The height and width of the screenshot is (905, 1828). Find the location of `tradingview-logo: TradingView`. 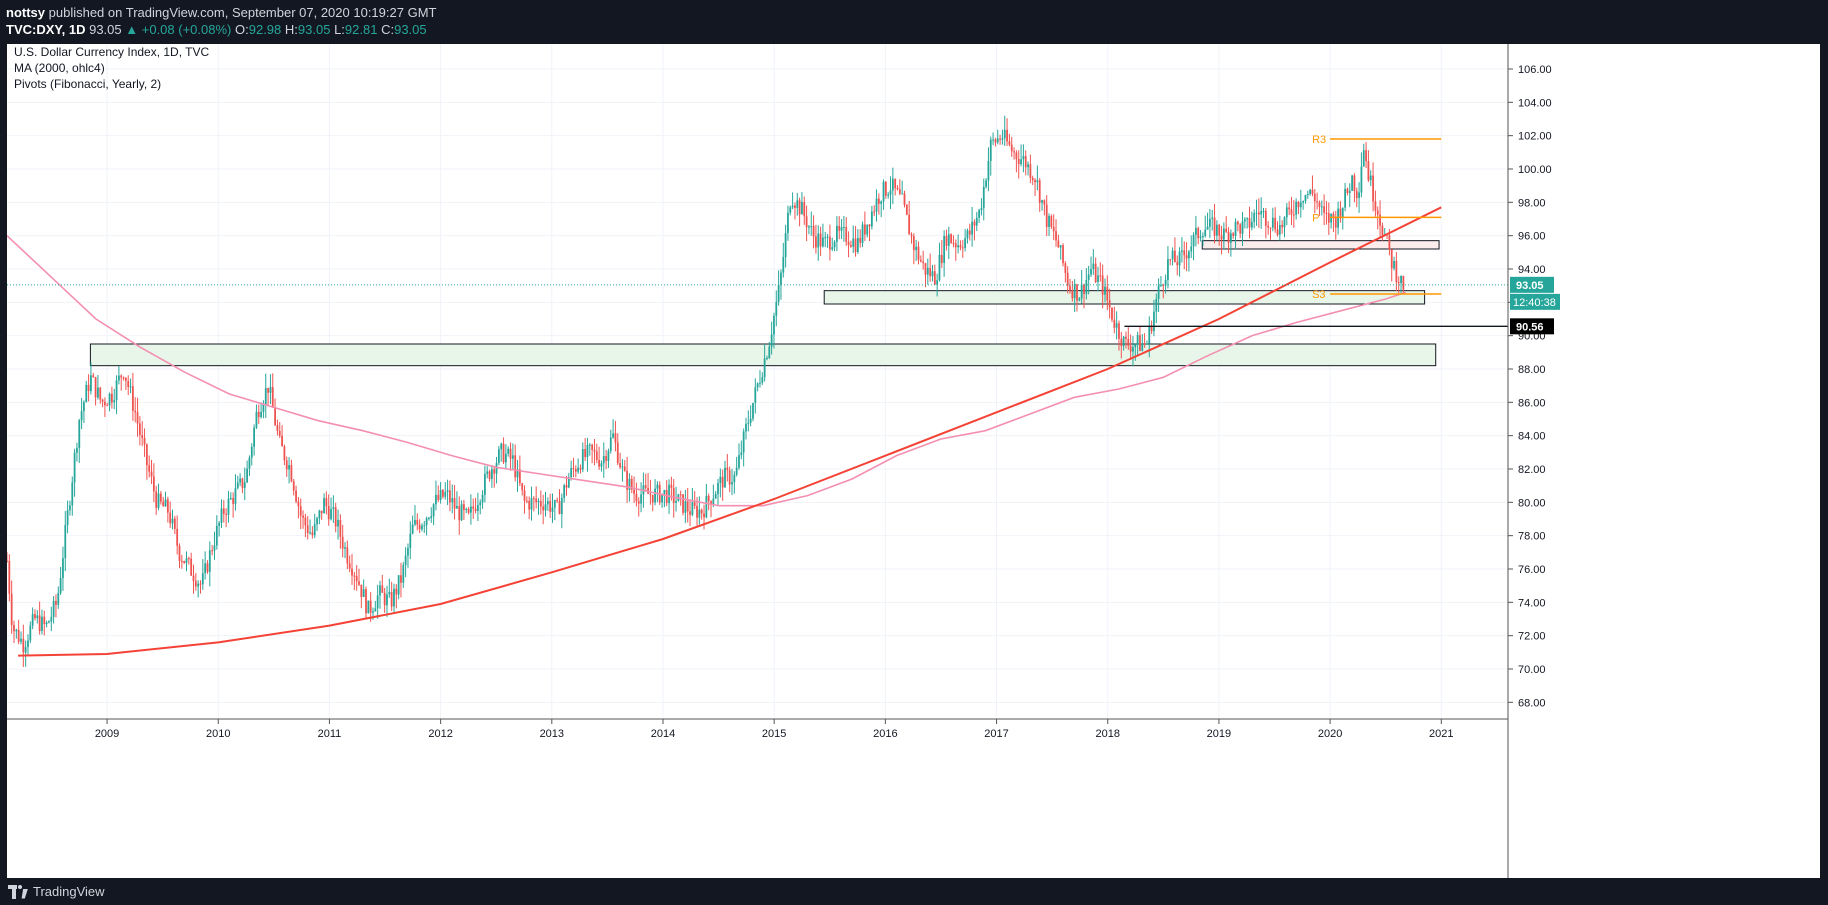

tradingview-logo: TradingView is located at coordinates (56, 891).